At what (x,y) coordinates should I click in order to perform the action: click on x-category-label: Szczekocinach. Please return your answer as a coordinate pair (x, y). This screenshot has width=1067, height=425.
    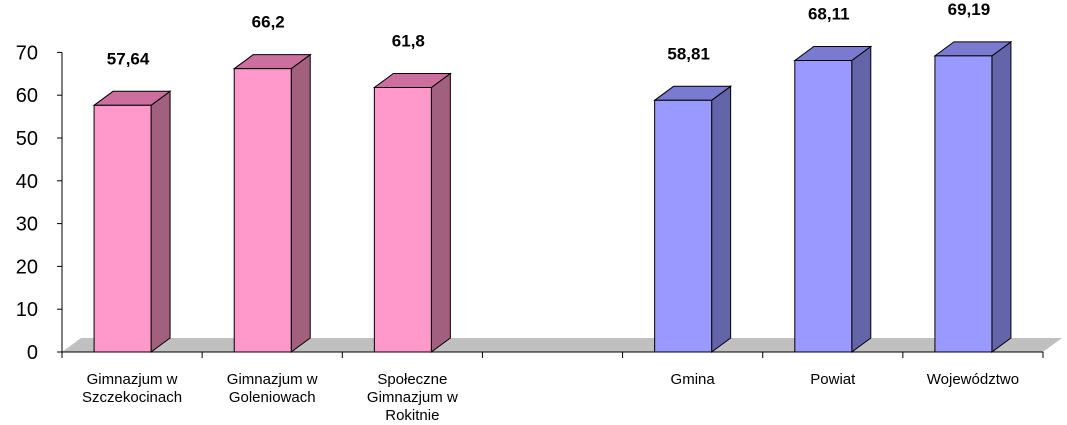
    Looking at the image, I should click on (132, 397).